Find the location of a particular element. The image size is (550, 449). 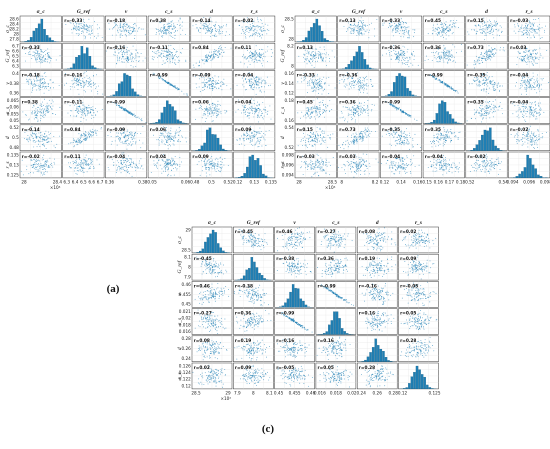

matrix-cell: r=-0.33 is located at coordinates (40, 56).